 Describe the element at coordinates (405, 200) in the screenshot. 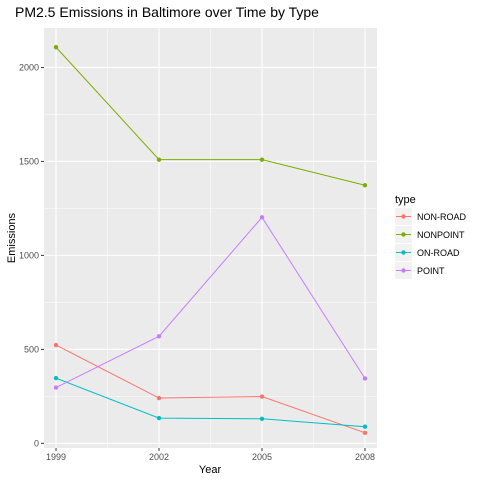

I see `legend-title: type` at that location.